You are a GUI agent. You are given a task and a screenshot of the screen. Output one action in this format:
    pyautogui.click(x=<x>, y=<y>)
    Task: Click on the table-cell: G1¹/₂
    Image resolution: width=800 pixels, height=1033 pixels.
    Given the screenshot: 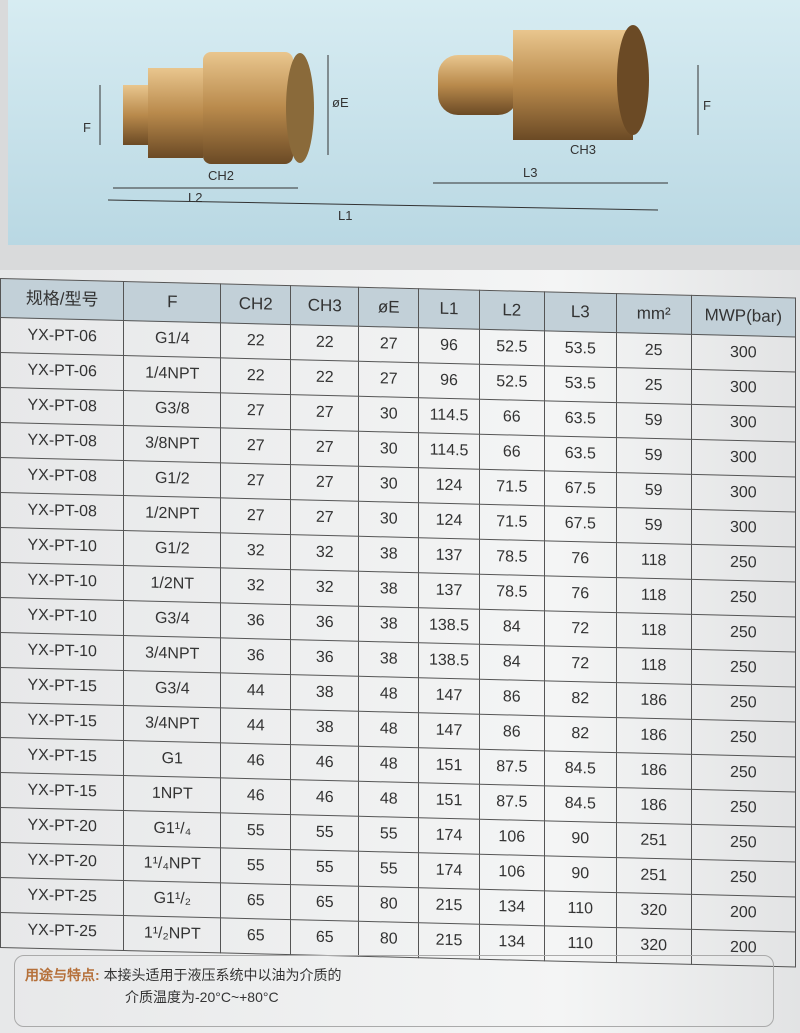 What is the action you would take?
    pyautogui.click(x=172, y=899)
    